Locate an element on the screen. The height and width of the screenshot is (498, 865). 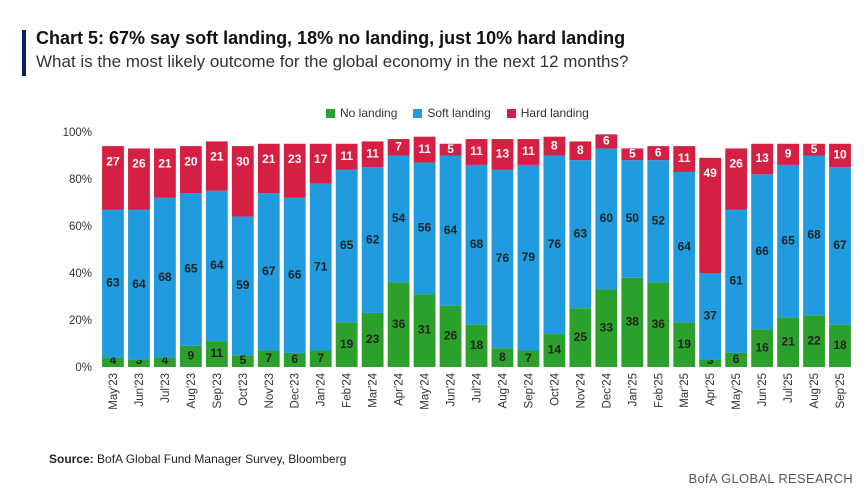
bar-label-soft-landing: 68 is located at coordinates (477, 244).